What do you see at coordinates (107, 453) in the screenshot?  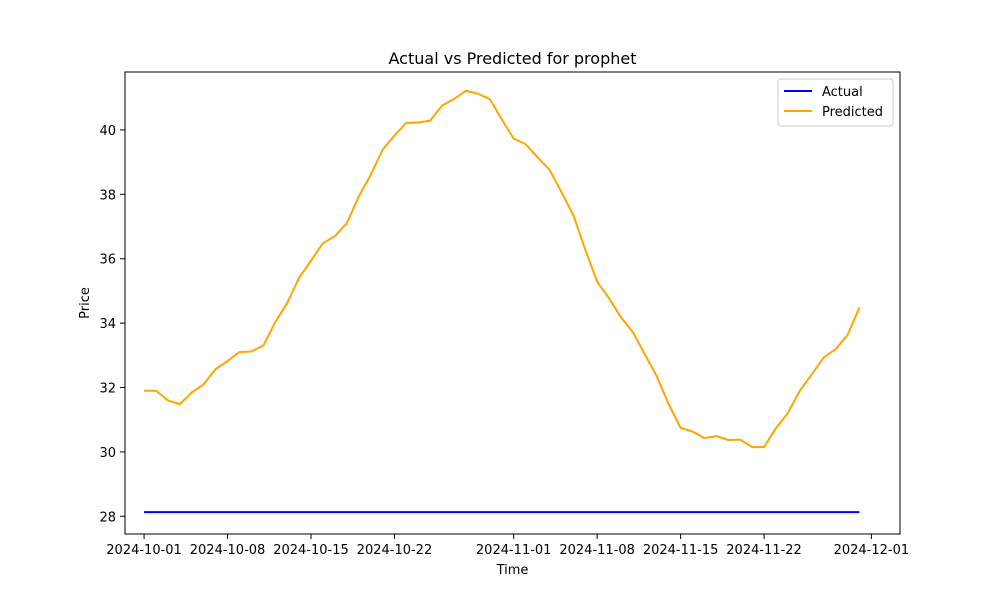 I see `y-tick-label: 30` at bounding box center [107, 453].